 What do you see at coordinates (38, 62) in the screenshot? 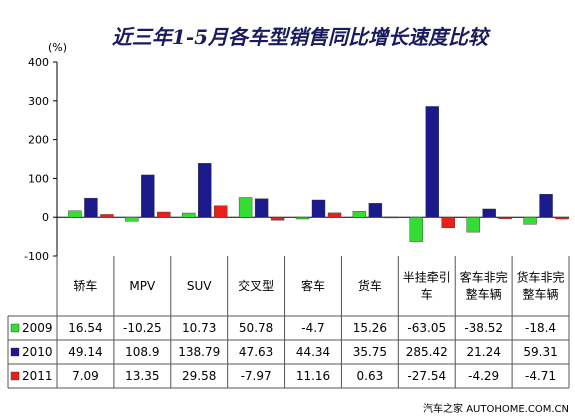
I see `y-tick-label: 400` at bounding box center [38, 62].